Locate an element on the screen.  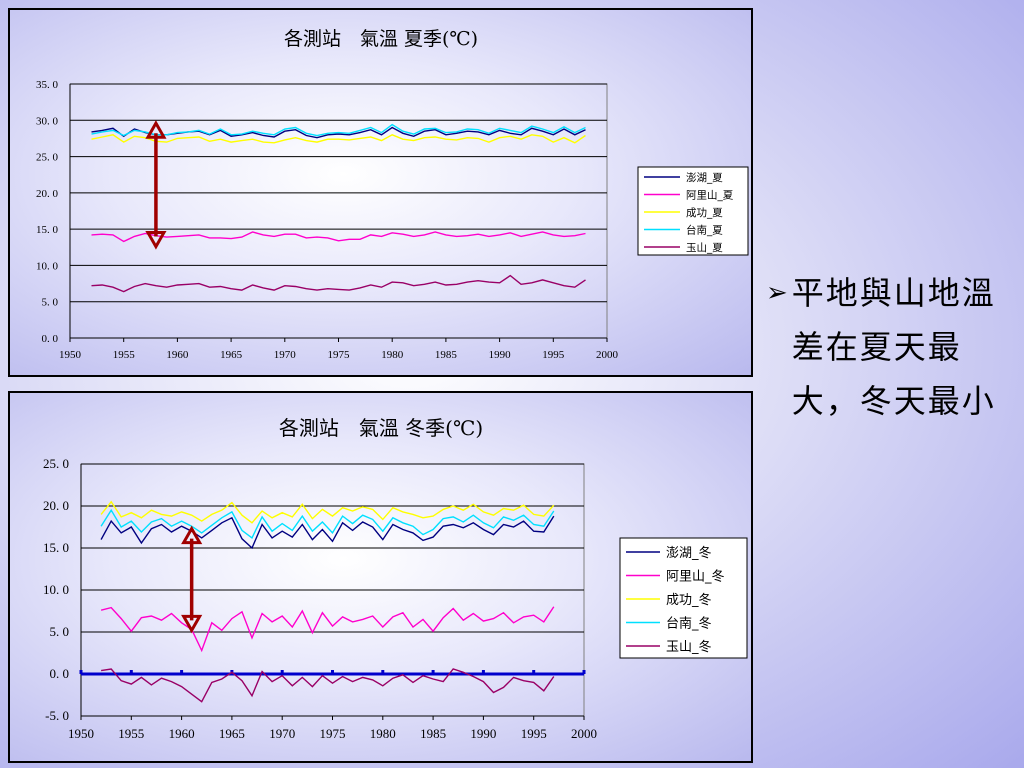
bullet-point: ➢ 平地與山地溫差在夏天最大，冬天最小 is located at coordinates (891, 347).